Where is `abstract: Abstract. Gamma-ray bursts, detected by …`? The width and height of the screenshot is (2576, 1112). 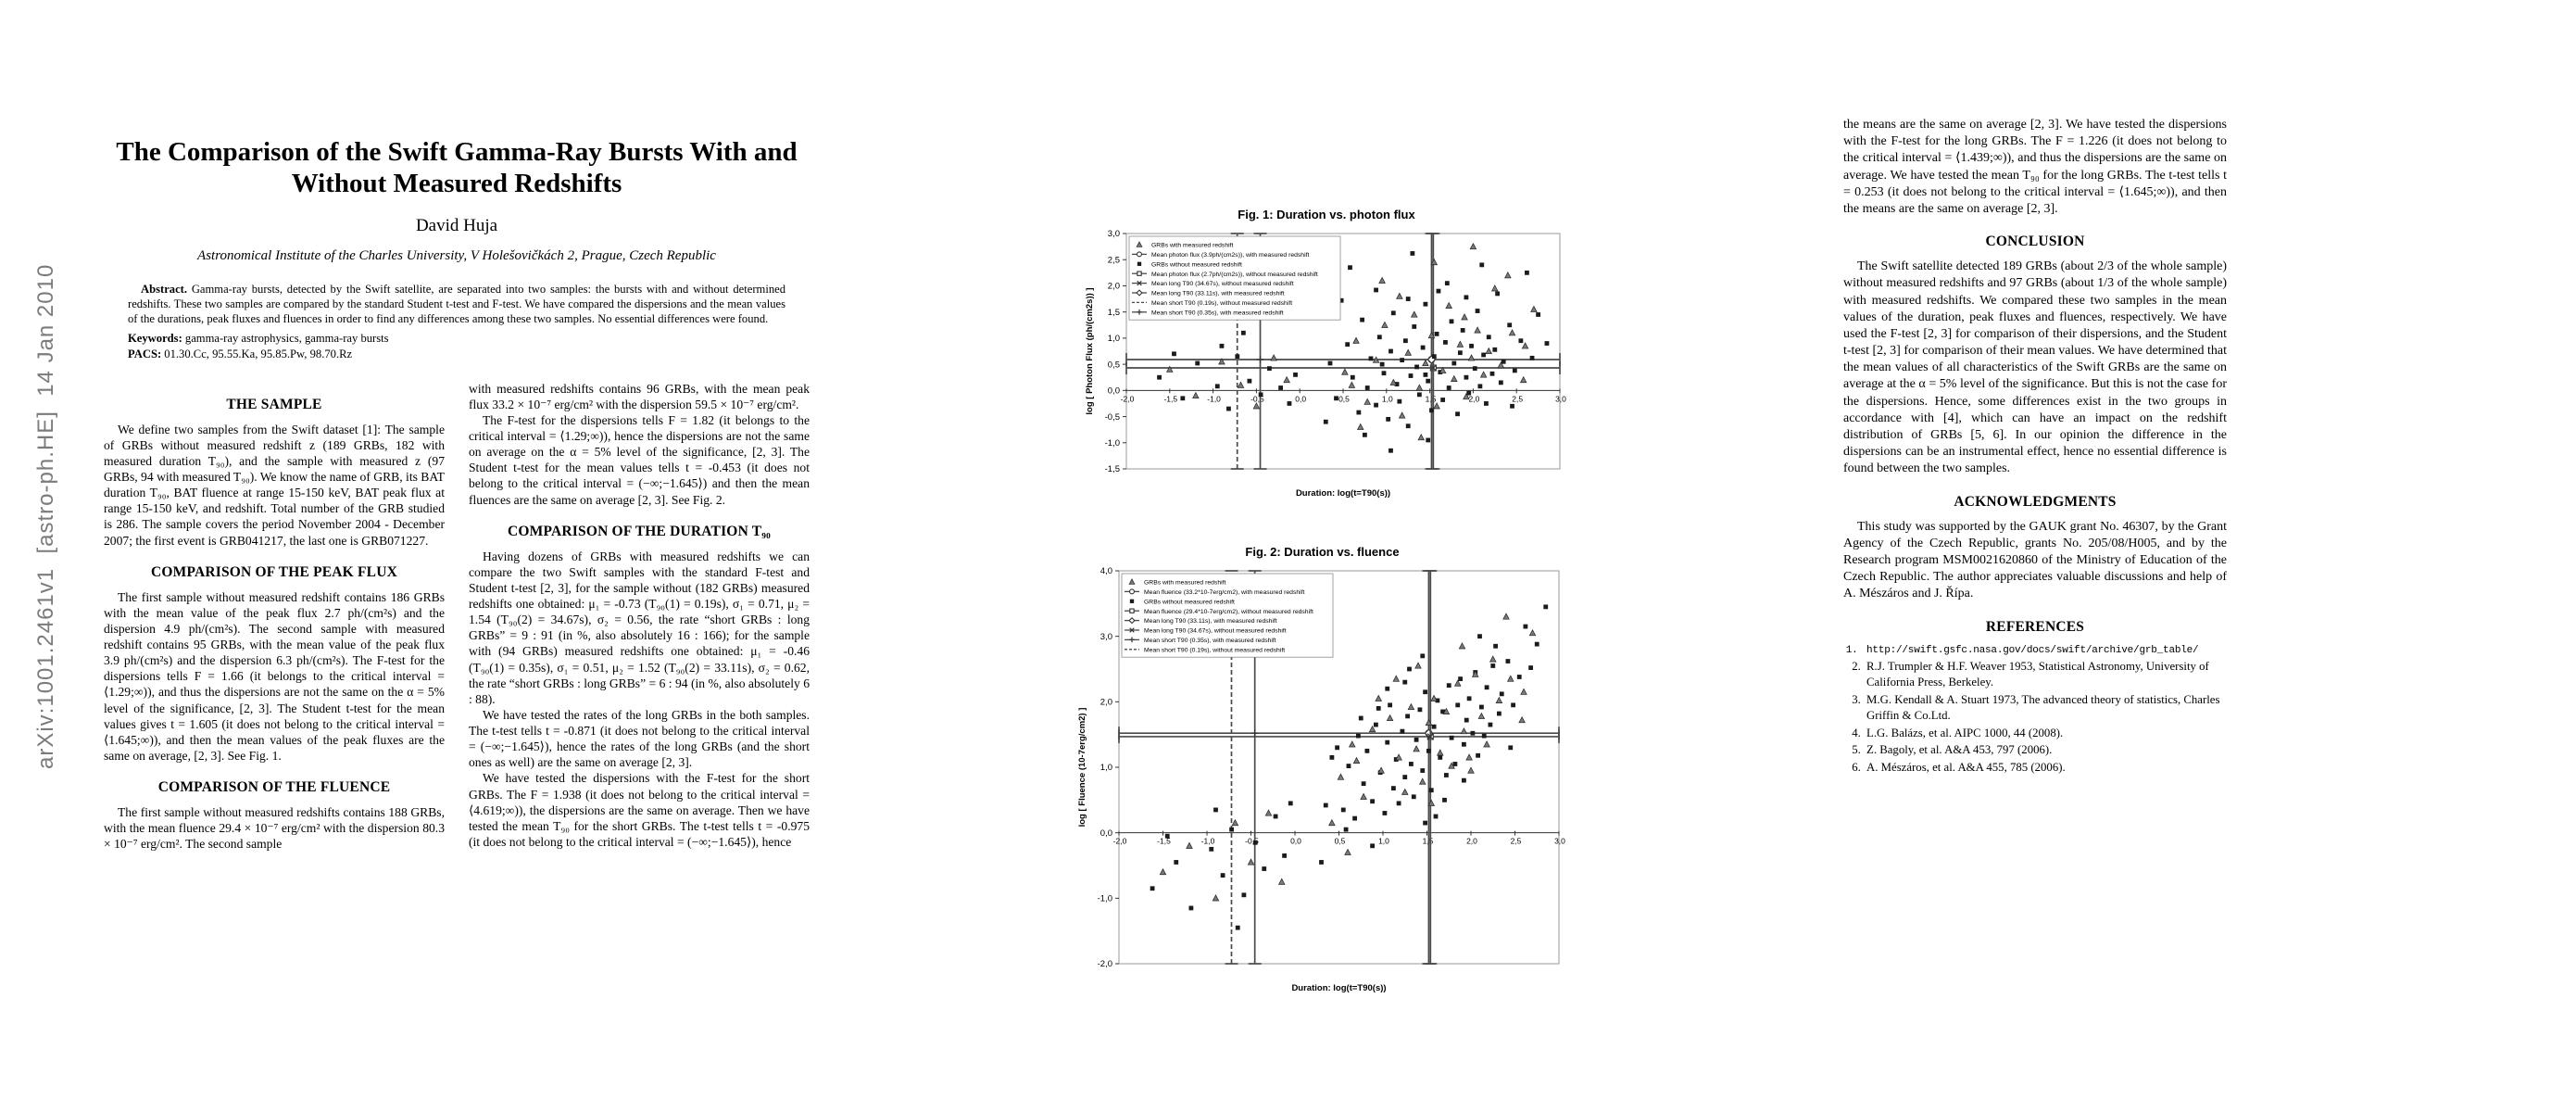 abstract: Abstract. Gamma-ray bursts, detected by … is located at coordinates (456, 305).